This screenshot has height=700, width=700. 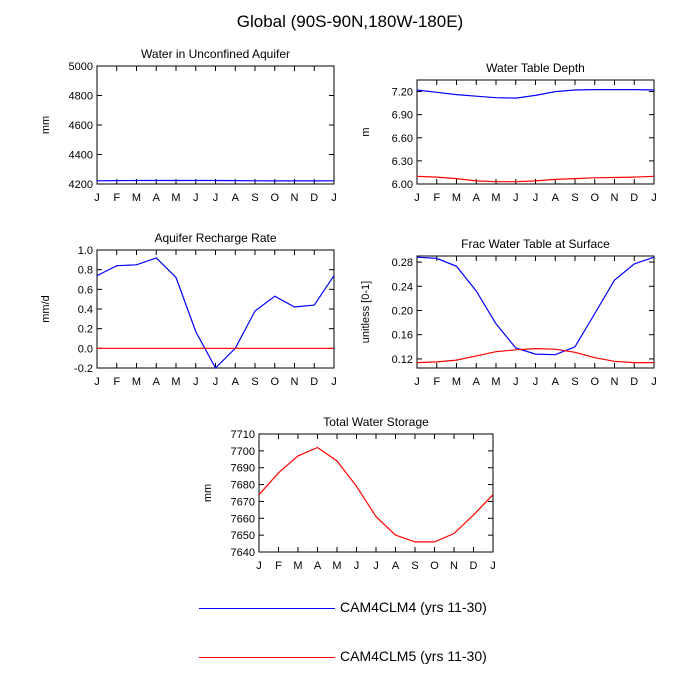 I want to click on panel-4-ytick-label: 0.28, so click(x=402, y=263).